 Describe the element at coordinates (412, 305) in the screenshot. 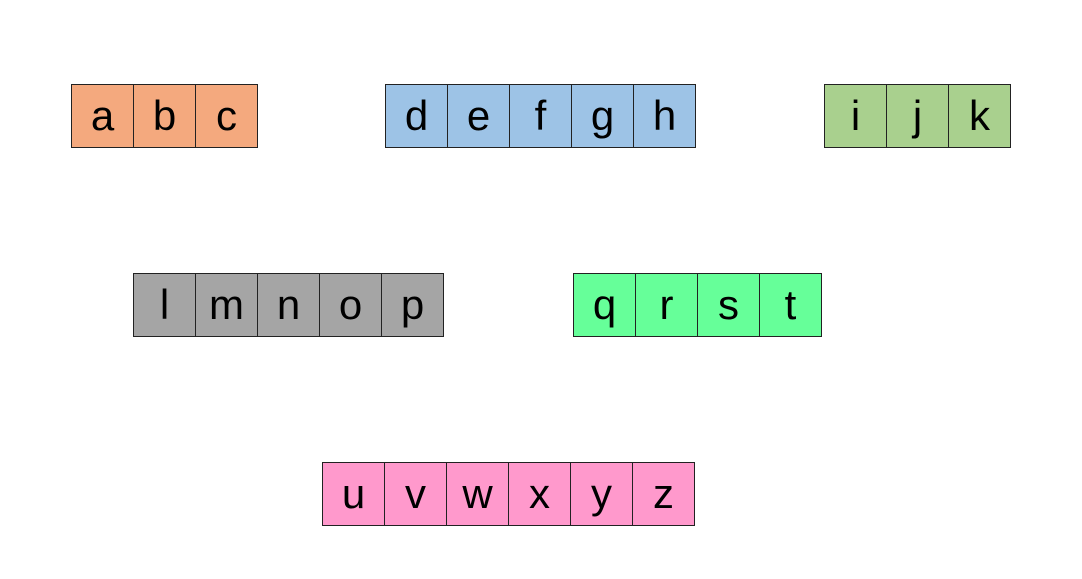

I see `letter-cell-p: p` at that location.